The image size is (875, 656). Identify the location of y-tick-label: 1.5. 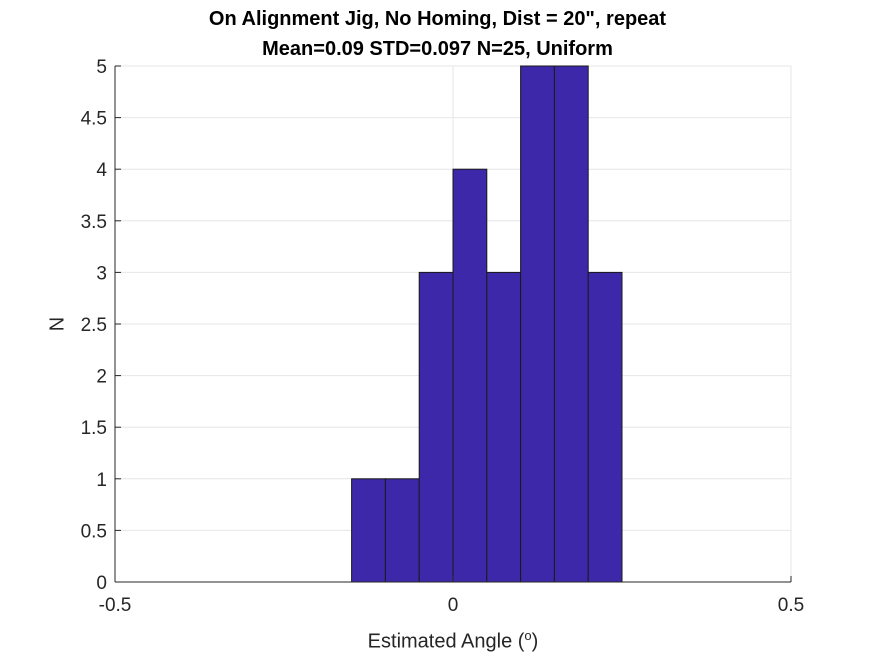
(94, 428).